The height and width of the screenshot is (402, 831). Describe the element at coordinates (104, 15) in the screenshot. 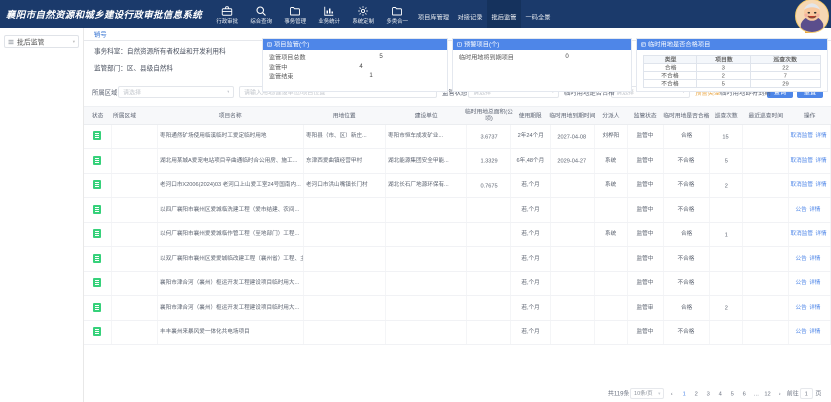

I see `app-brand-title: 襄阳市自然资源和城乡建设行政审批信息系统` at that location.